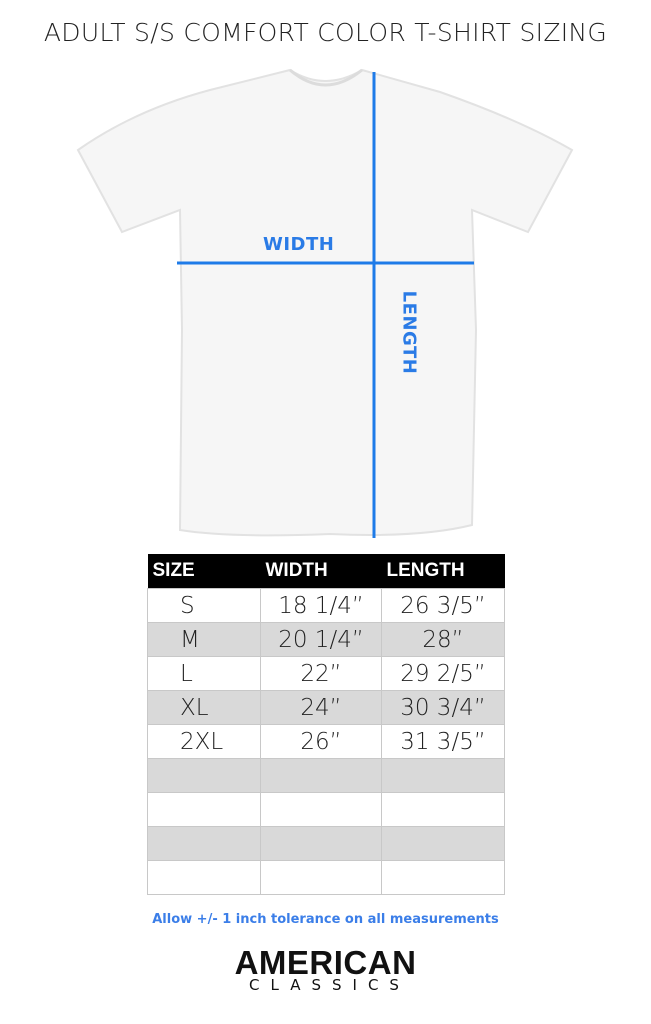 Image resolution: width=651 pixels, height=1024 pixels. I want to click on page-title: ADULT S/S COMFORT COLOR T-SHIRT SIZING, so click(325, 32).